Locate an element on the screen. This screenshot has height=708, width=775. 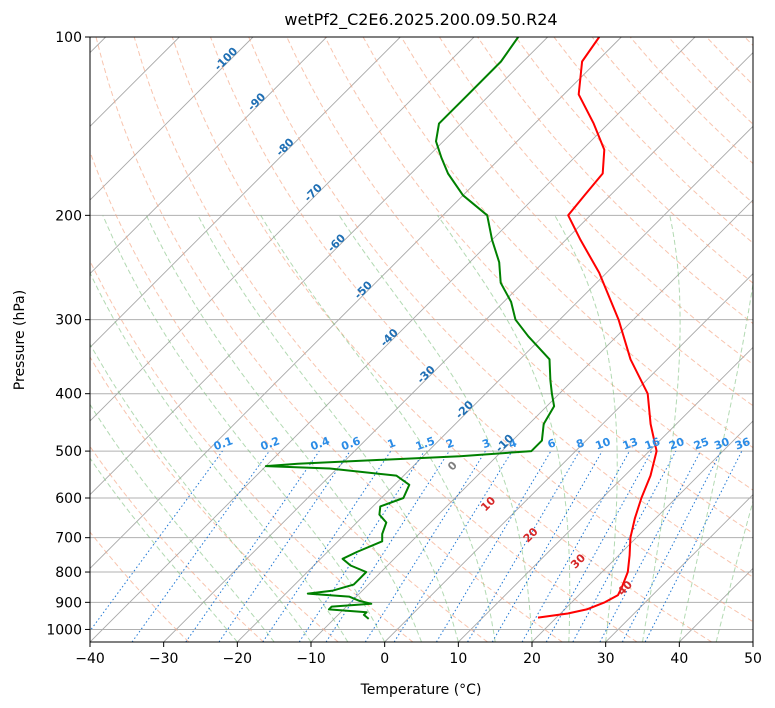
x-tick-label: 40 is located at coordinates (679, 659).